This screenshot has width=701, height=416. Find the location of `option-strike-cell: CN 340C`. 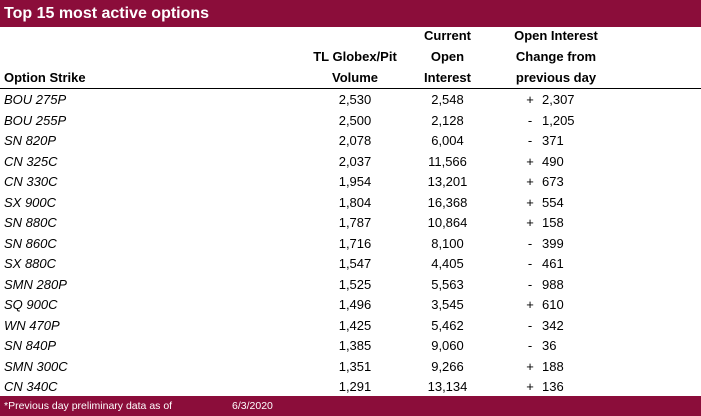

option-strike-cell: CN 340C is located at coordinates (31, 386).